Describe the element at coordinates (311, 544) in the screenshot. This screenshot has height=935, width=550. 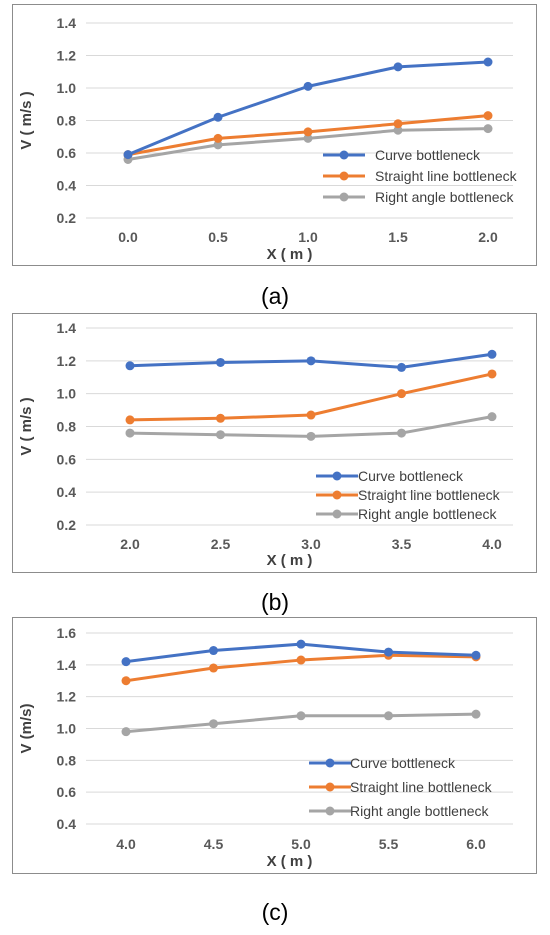
I see `x-tick-label: 3.0` at that location.